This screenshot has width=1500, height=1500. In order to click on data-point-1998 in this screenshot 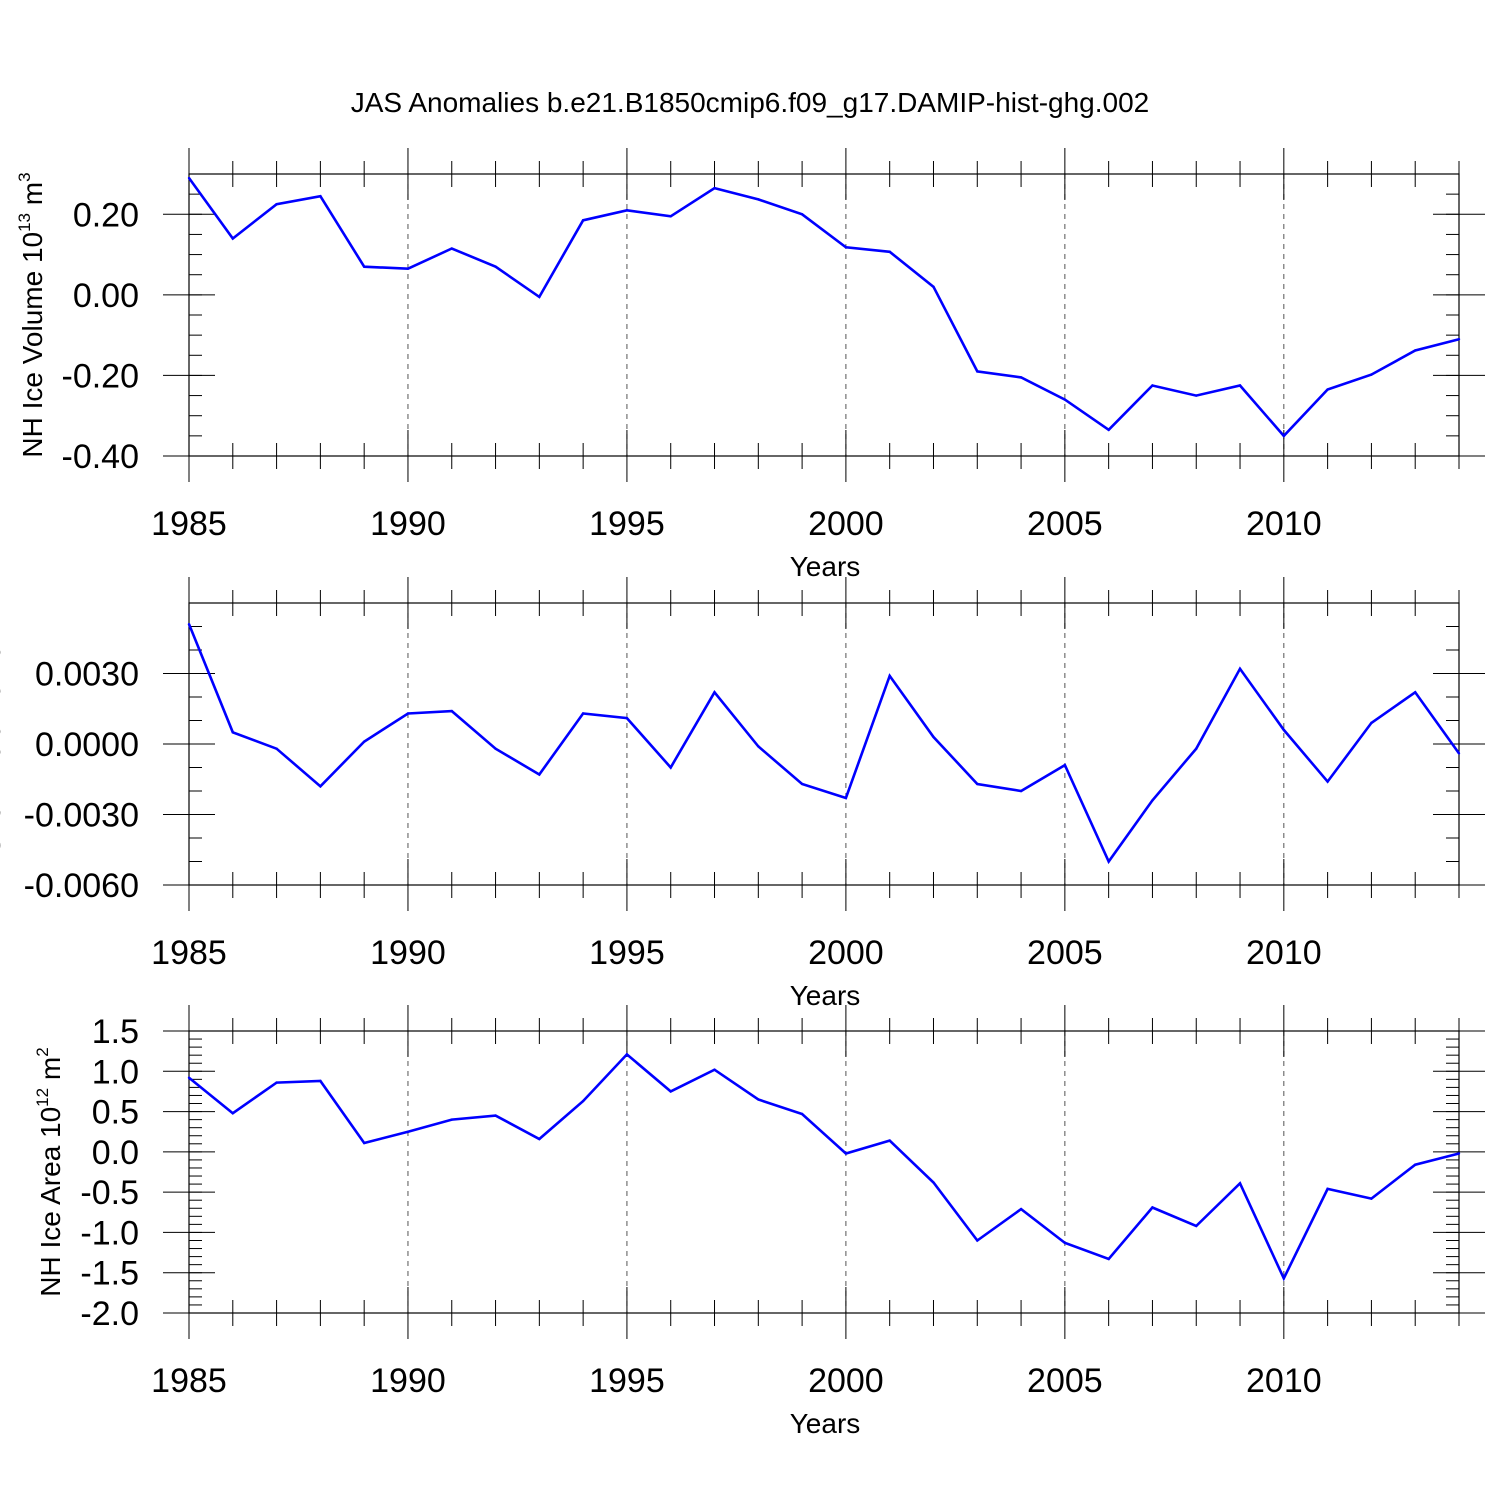, I will do `click(758, 199)`.